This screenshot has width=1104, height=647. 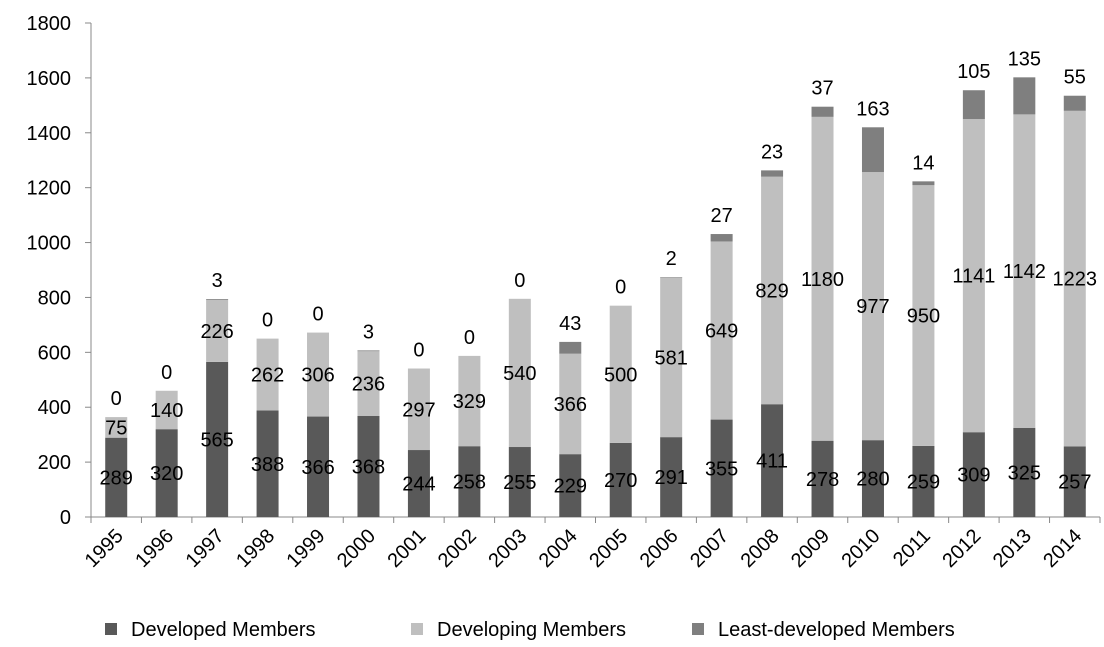 I want to click on data-label-developing: 581, so click(x=670, y=358).